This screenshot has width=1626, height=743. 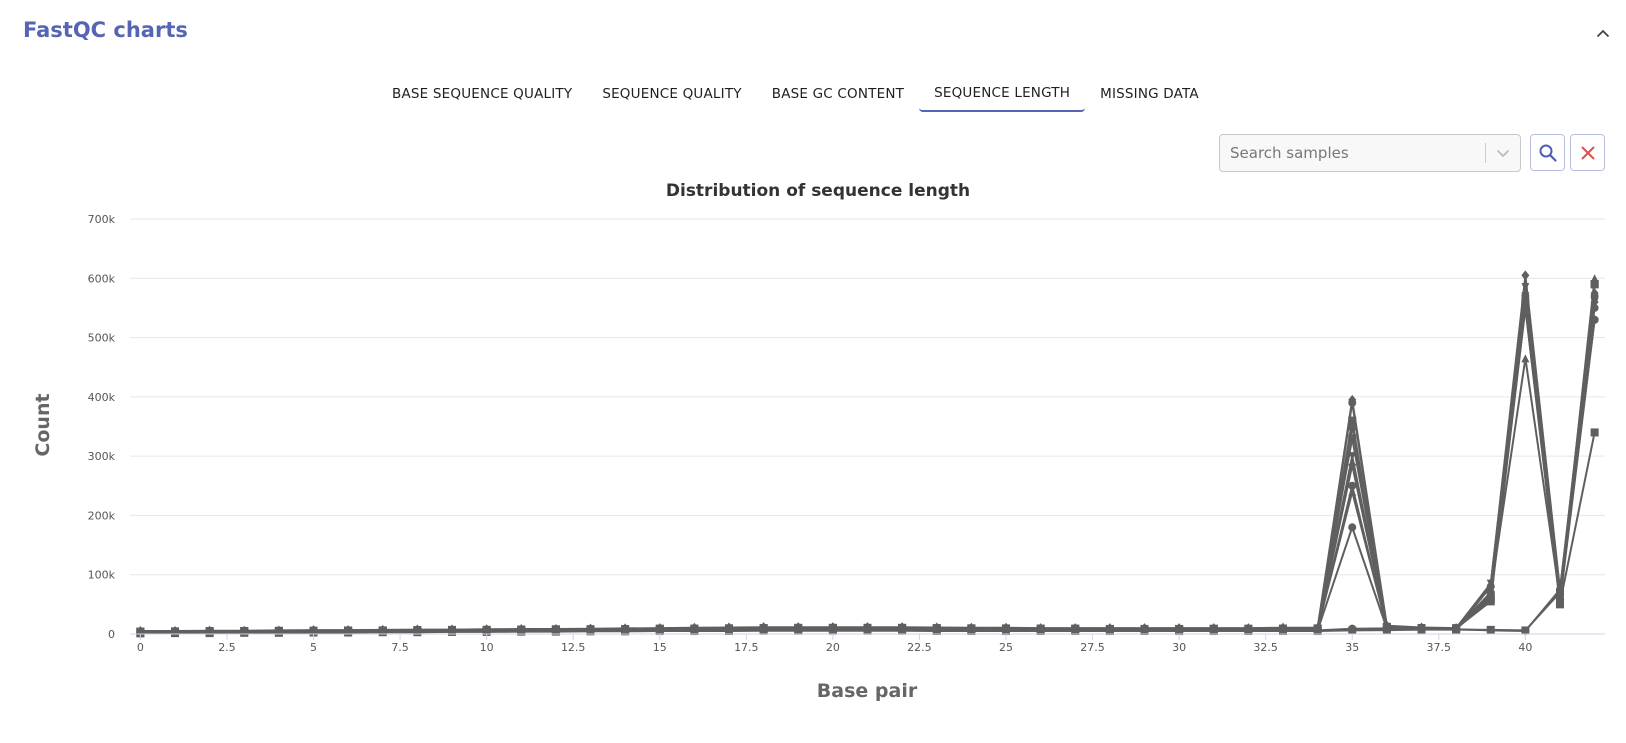 What do you see at coordinates (102, 397) in the screenshot?
I see `y-tick-label: 400k` at bounding box center [102, 397].